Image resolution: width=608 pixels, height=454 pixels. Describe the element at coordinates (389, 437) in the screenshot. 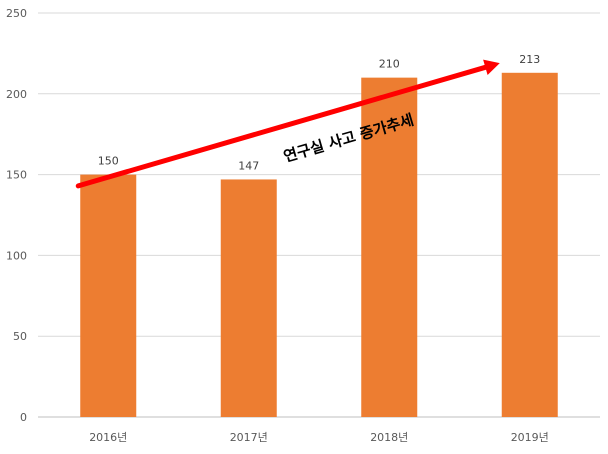

I see `x-tick-label: 2018년` at that location.